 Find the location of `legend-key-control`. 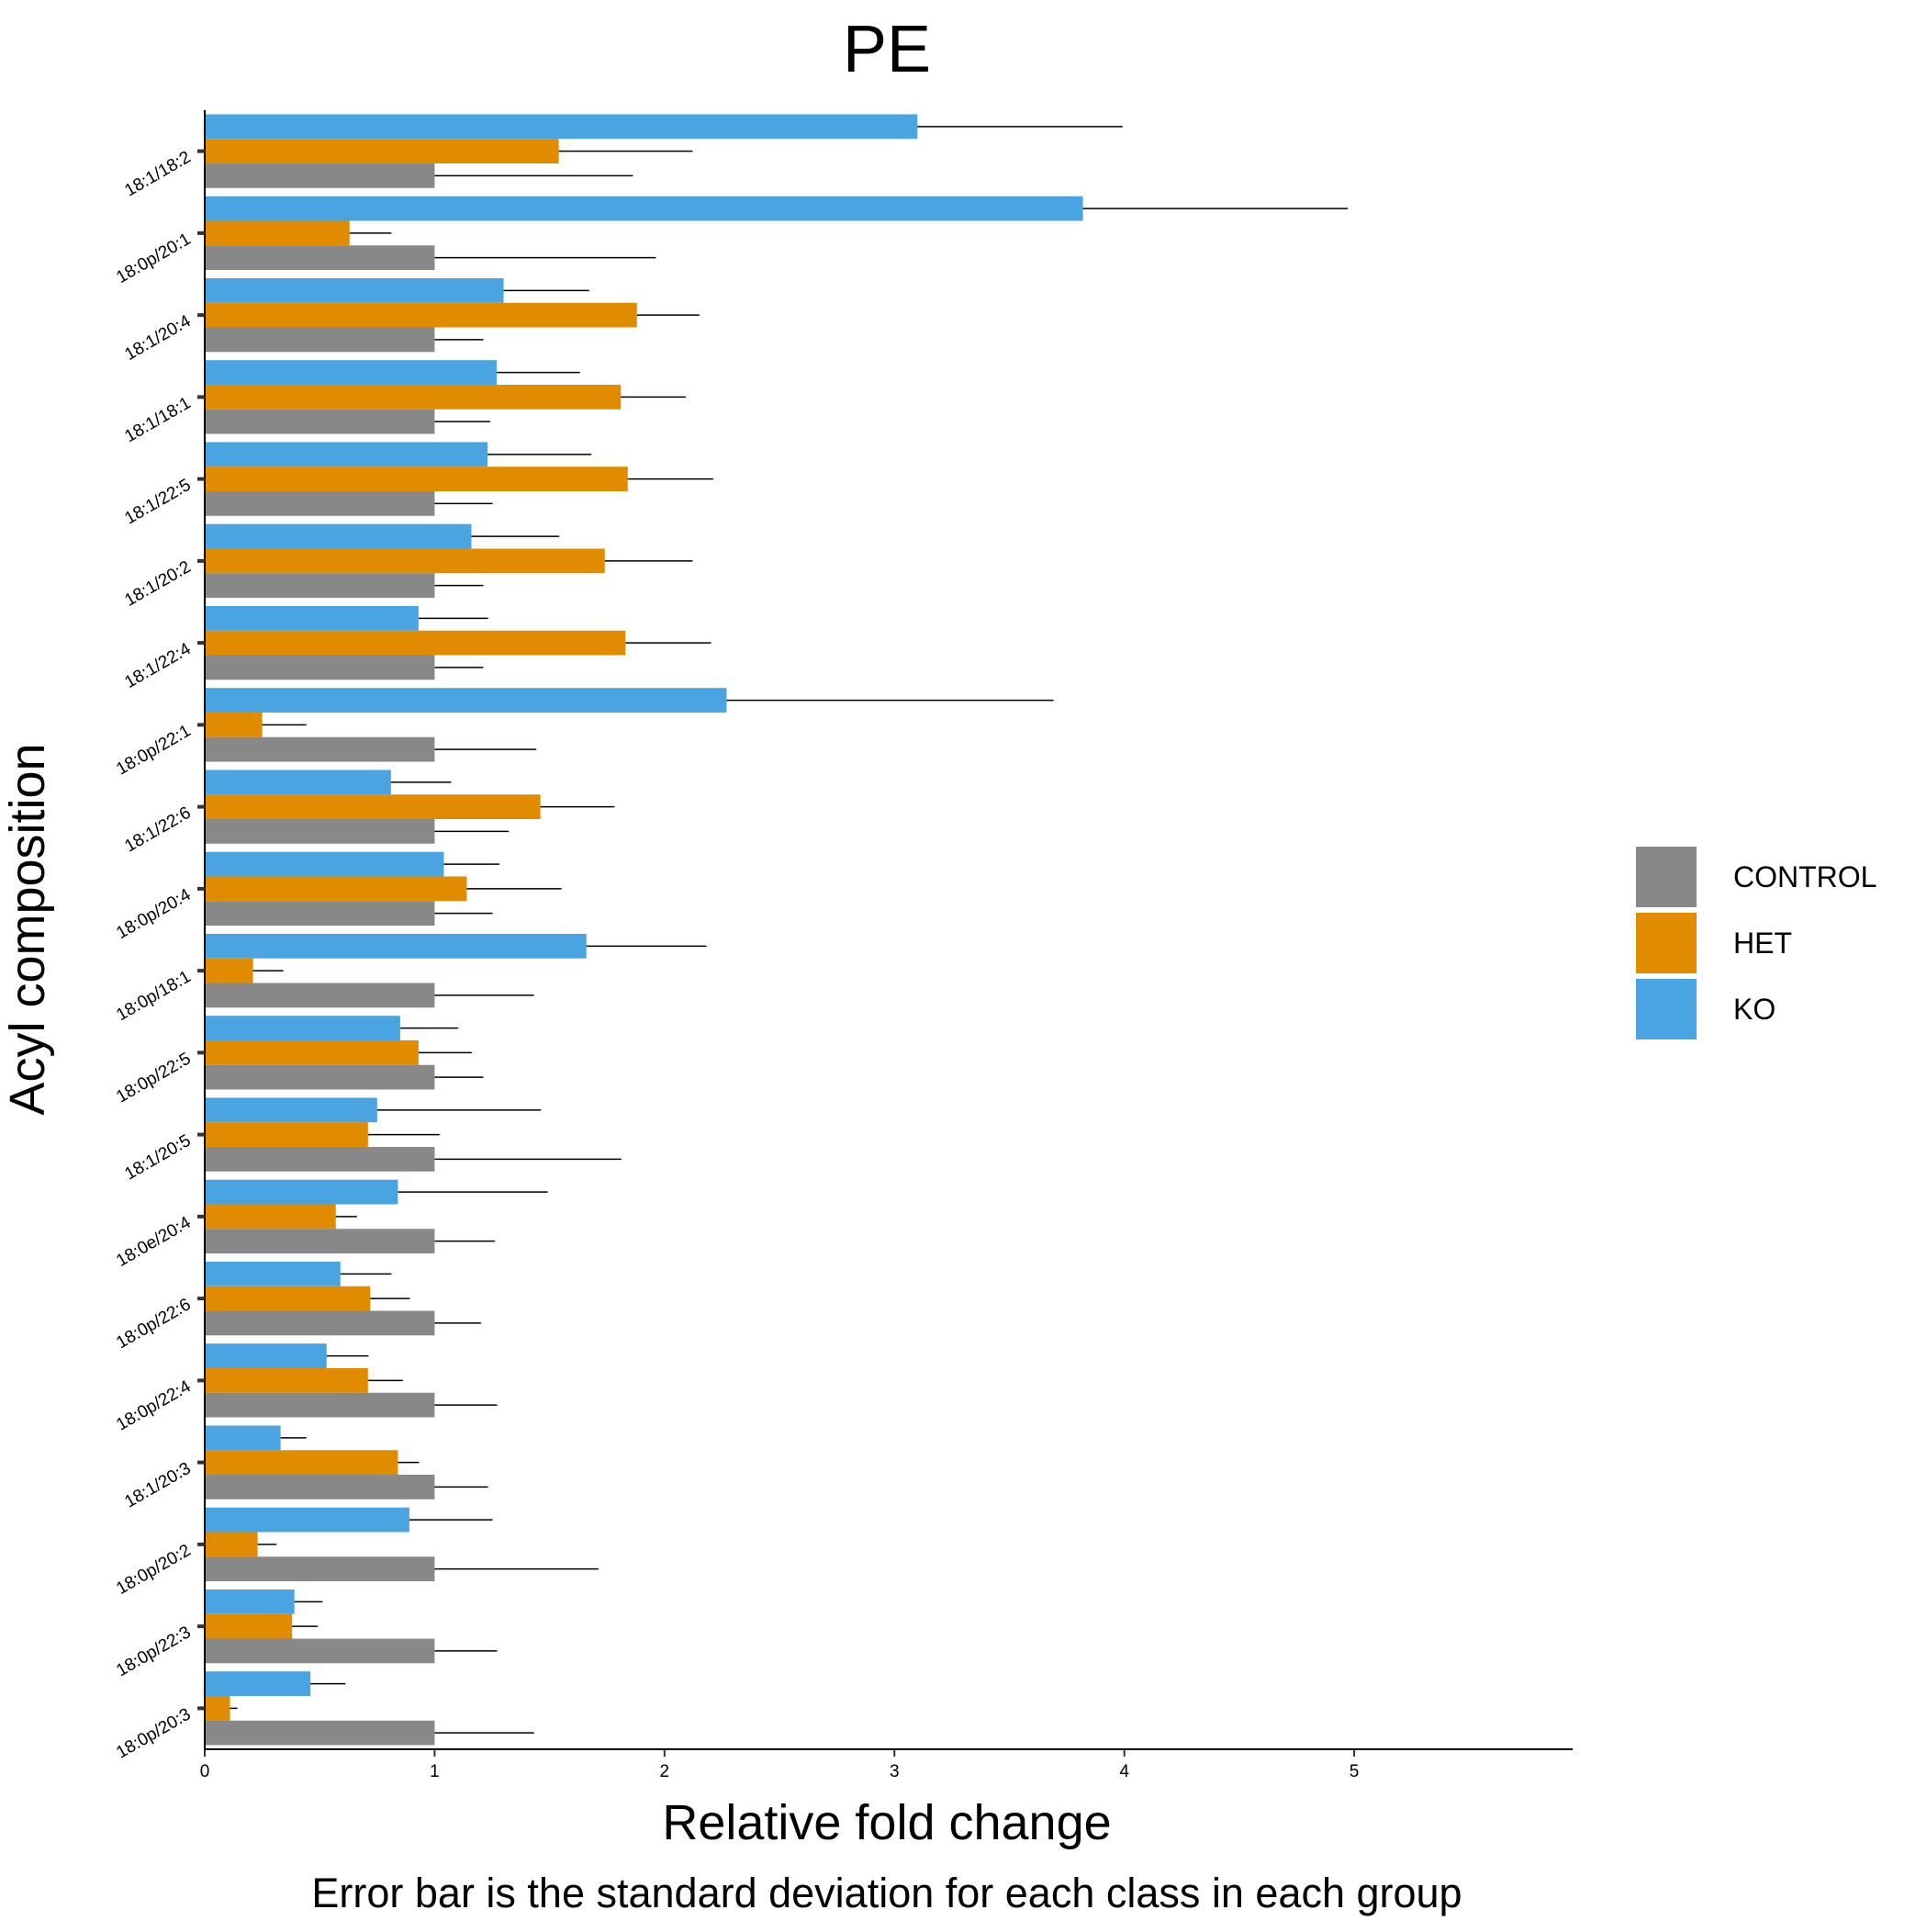

legend-key-control is located at coordinates (1667, 877).